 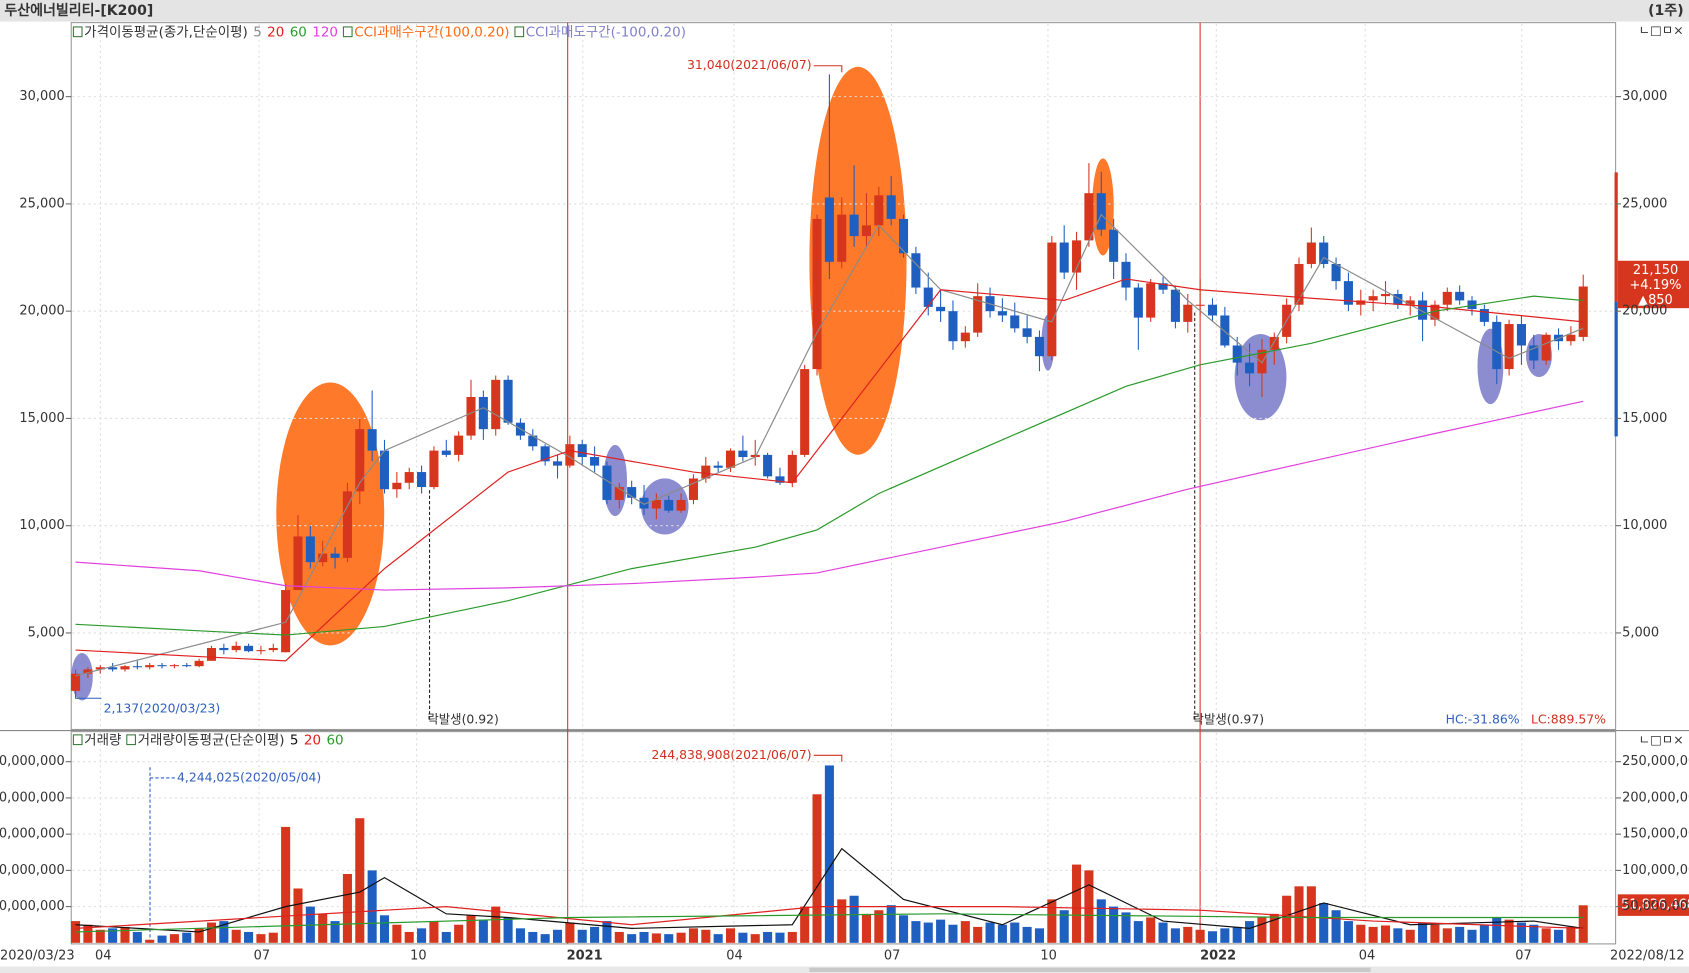 What do you see at coordinates (1640, 632) in the screenshot?
I see `y-tick-label-right: 5,000` at bounding box center [1640, 632].